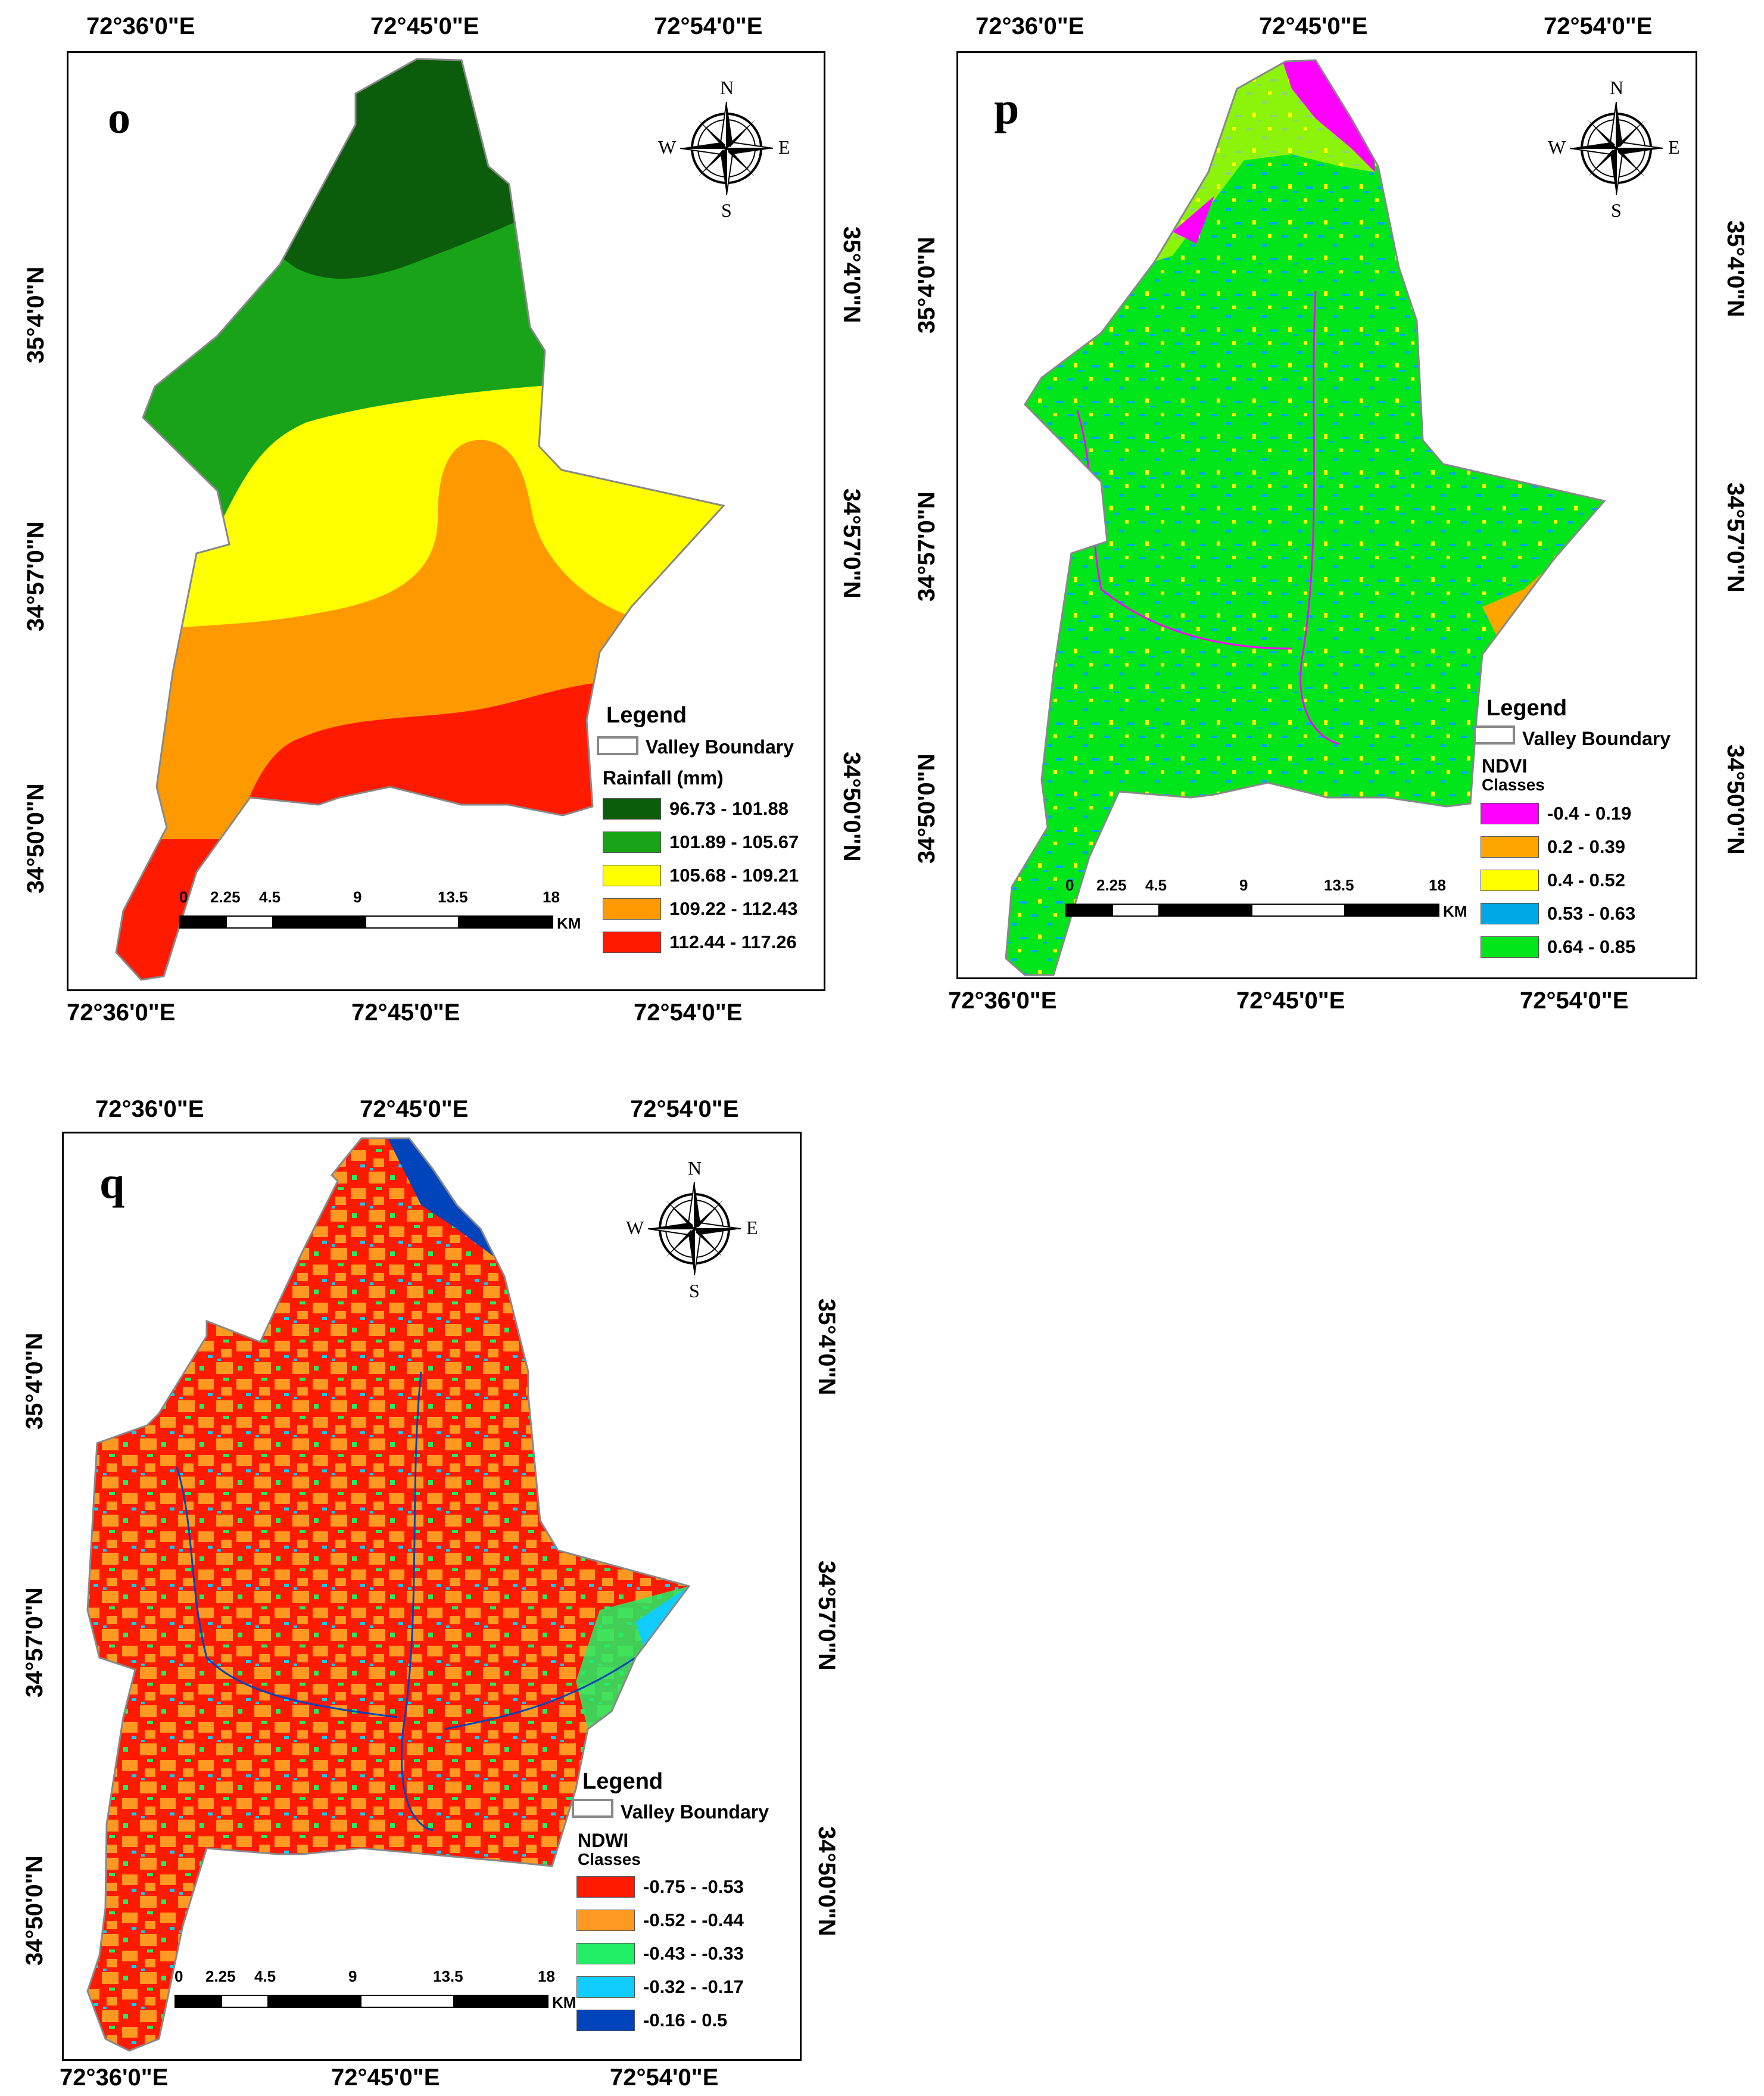 The height and width of the screenshot is (2096, 1764). I want to click on legend-item-label: 101.89 - 105.67, so click(734, 841).